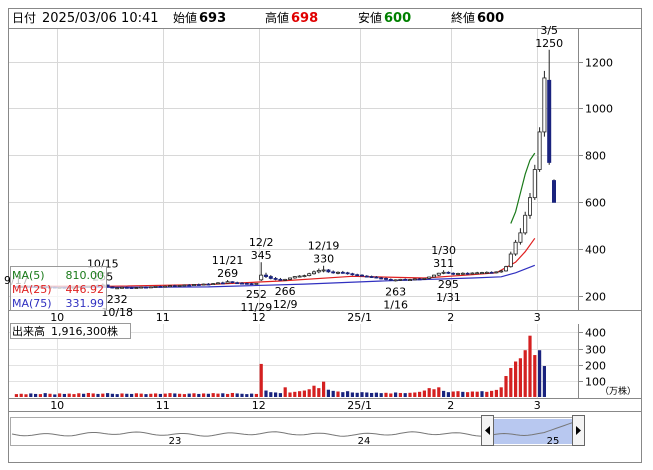 The image size is (653, 470). What do you see at coordinates (295, 405) in the screenshot?
I see `volume-x-axis: 10 11 12 25/1 2 3` at bounding box center [295, 405].